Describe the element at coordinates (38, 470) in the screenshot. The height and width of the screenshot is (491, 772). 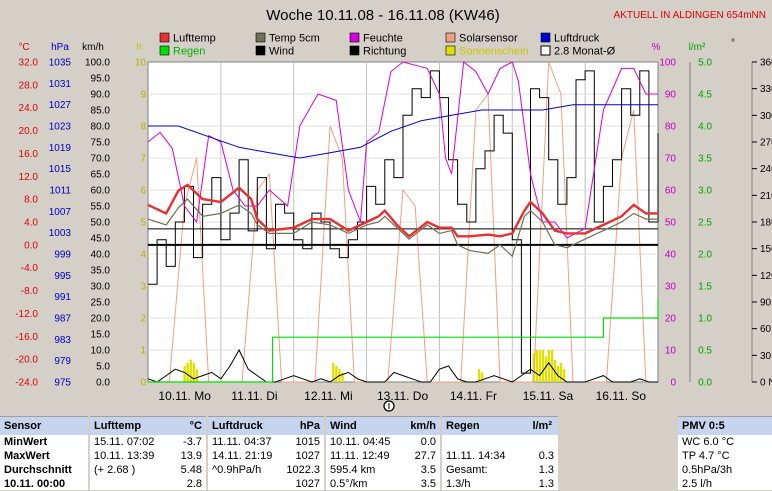
I see `stats-row-label: Durchschnitt` at that location.